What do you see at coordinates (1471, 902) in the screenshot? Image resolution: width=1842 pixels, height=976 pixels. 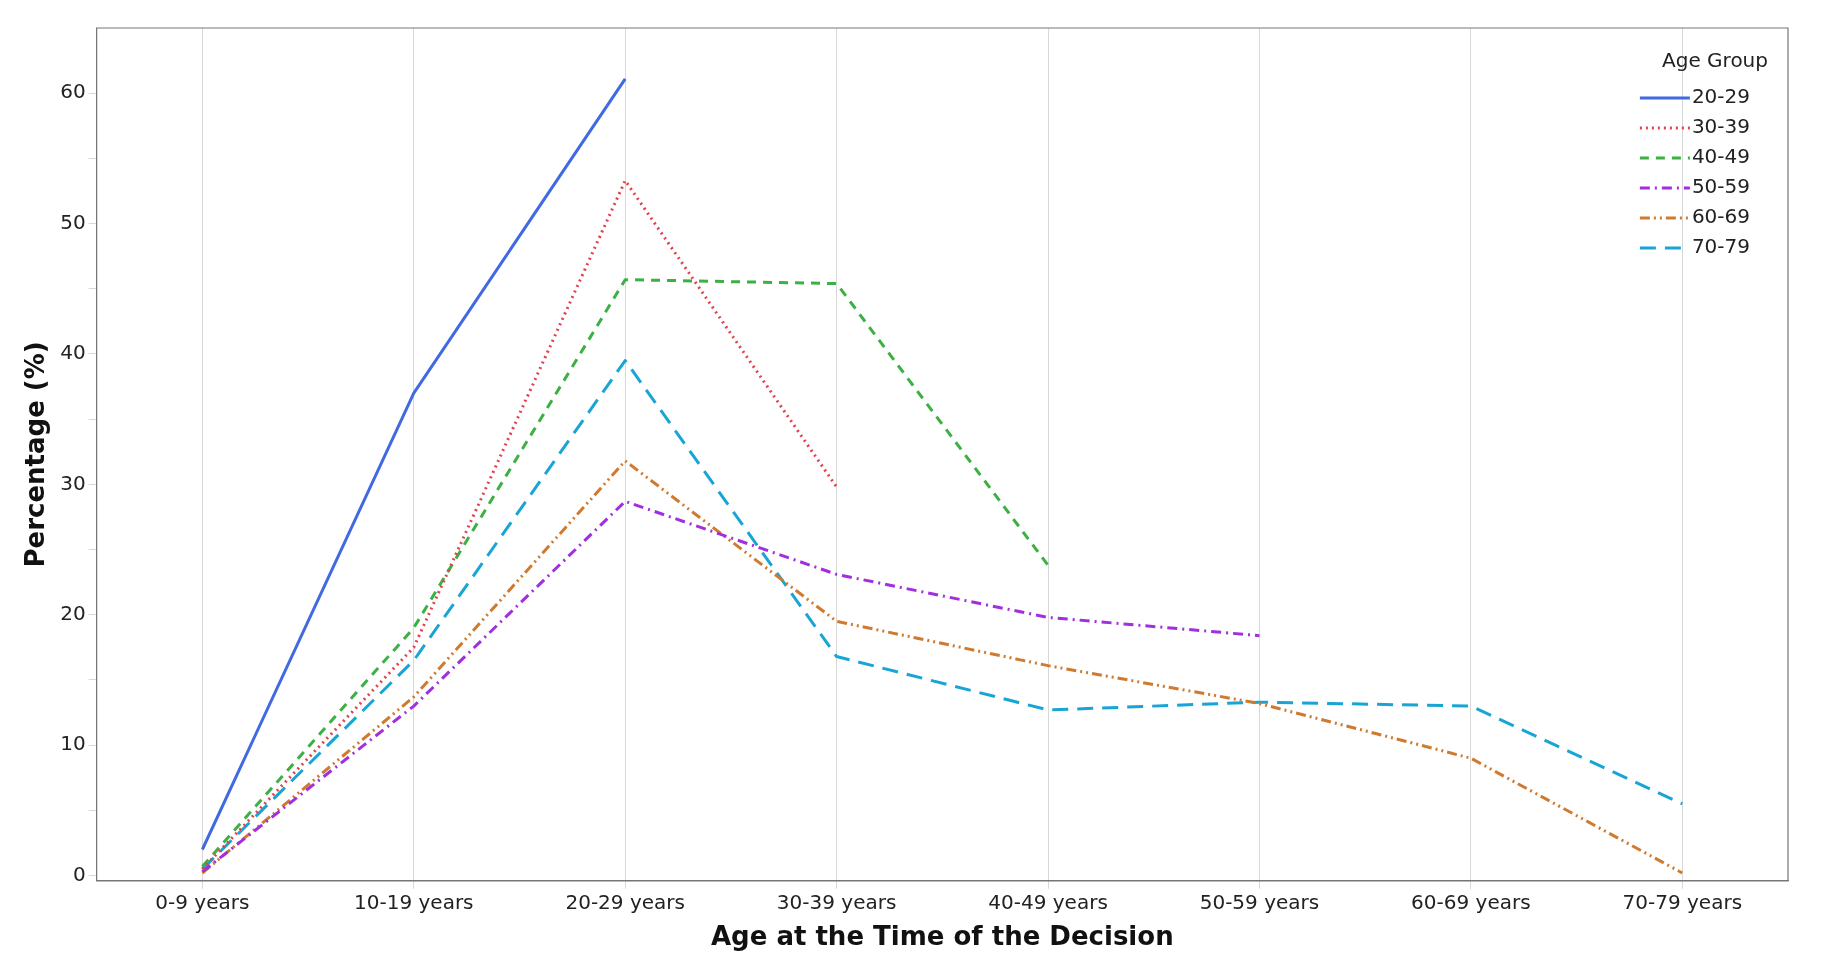 I see `x-tick-label: 60-69 years` at bounding box center [1471, 902].